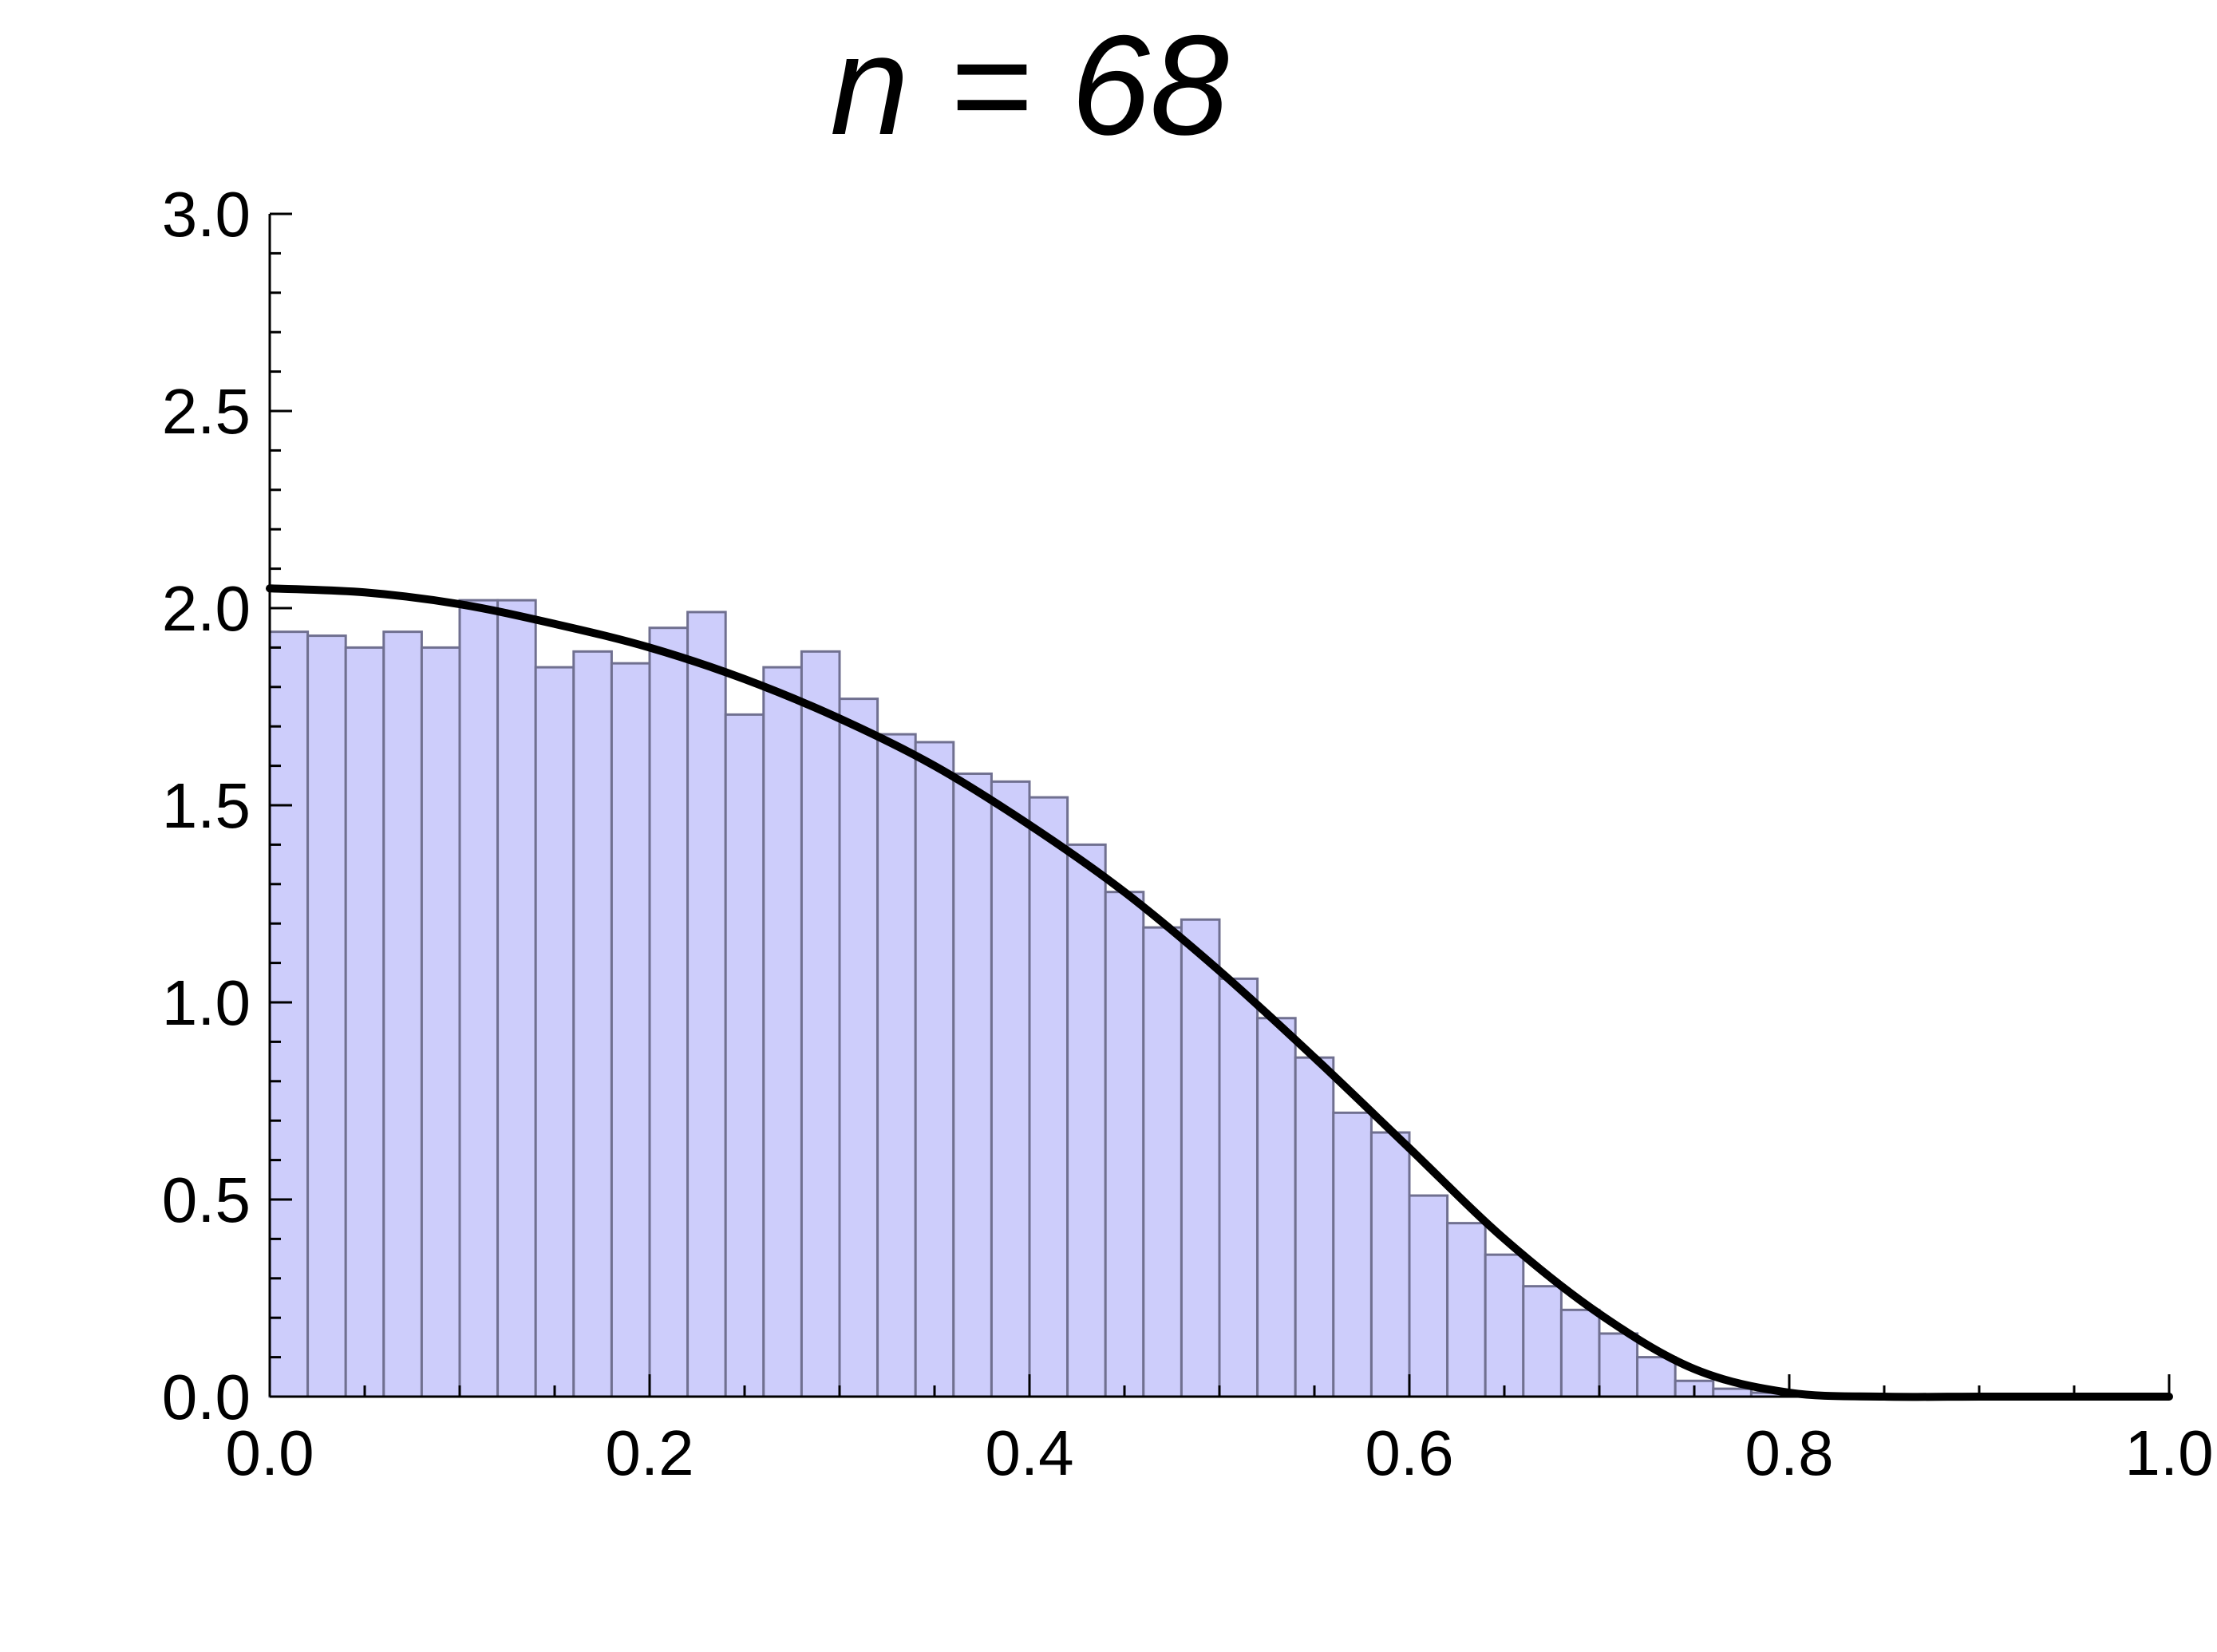 This screenshot has height=1652, width=2217. I want to click on chart-title: n = 68, so click(1030, 85).